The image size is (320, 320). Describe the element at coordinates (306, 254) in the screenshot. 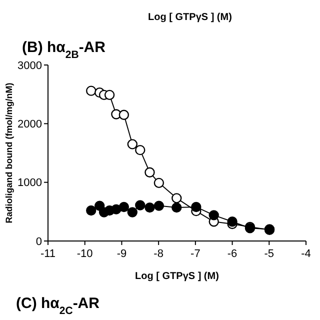

I see `x-tick-label: -4` at that location.